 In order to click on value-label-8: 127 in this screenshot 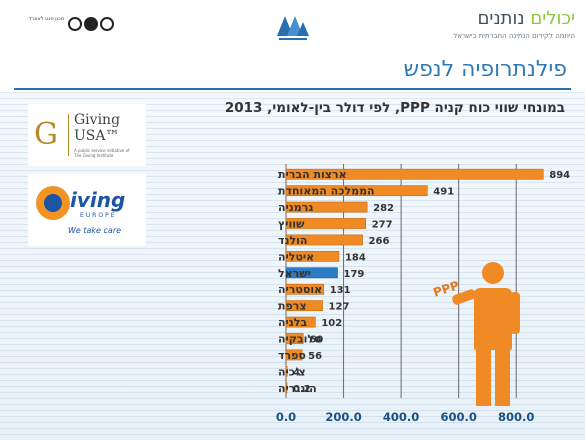, I will do `click(339, 307)`.